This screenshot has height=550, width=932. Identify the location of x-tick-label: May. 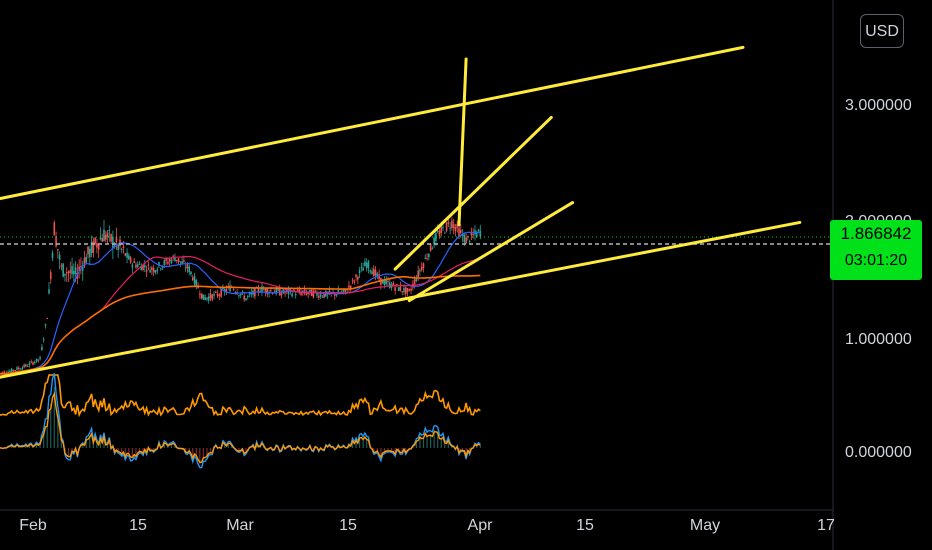
(705, 525).